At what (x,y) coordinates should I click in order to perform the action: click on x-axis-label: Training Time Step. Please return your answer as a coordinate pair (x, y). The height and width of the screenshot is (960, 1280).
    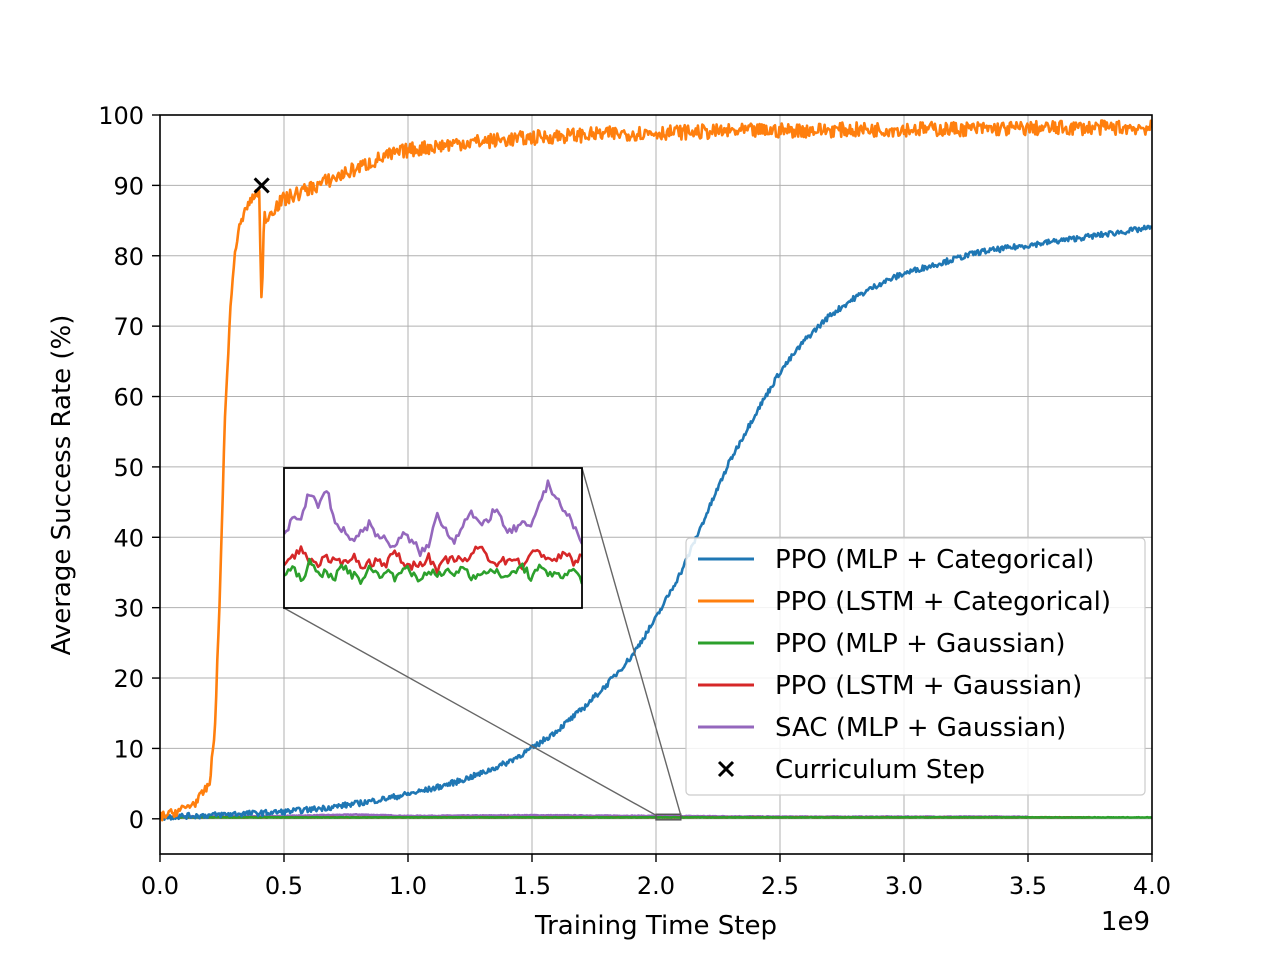
    Looking at the image, I should click on (655, 926).